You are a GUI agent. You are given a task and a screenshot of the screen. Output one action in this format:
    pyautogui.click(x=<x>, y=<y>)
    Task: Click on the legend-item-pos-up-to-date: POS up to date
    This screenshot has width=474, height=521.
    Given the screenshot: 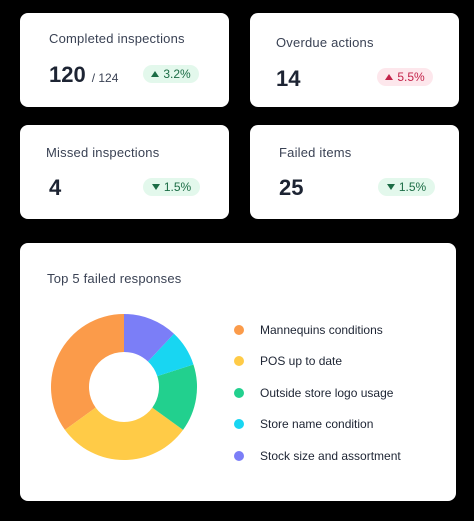 What is the action you would take?
    pyautogui.click(x=317, y=362)
    